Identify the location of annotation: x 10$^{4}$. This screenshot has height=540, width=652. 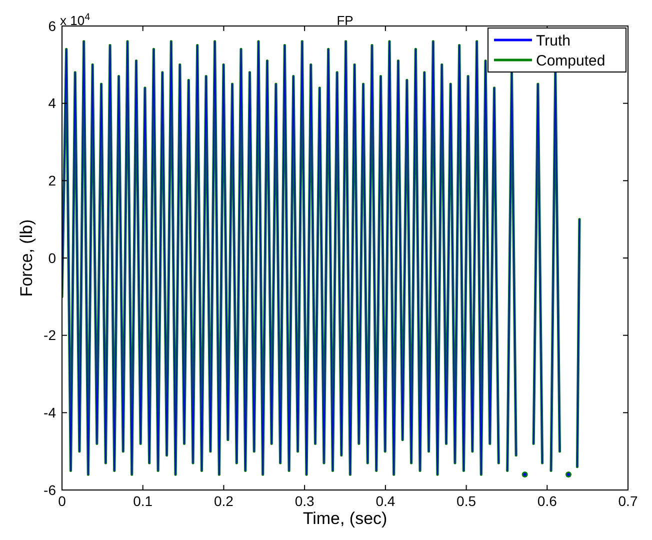
(75, 20).